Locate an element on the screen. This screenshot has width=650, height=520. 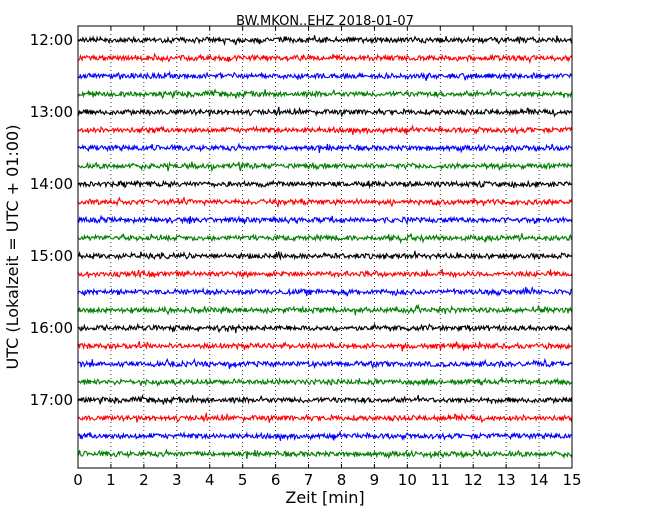
y-tick-label: 12:00 is located at coordinates (51, 40).